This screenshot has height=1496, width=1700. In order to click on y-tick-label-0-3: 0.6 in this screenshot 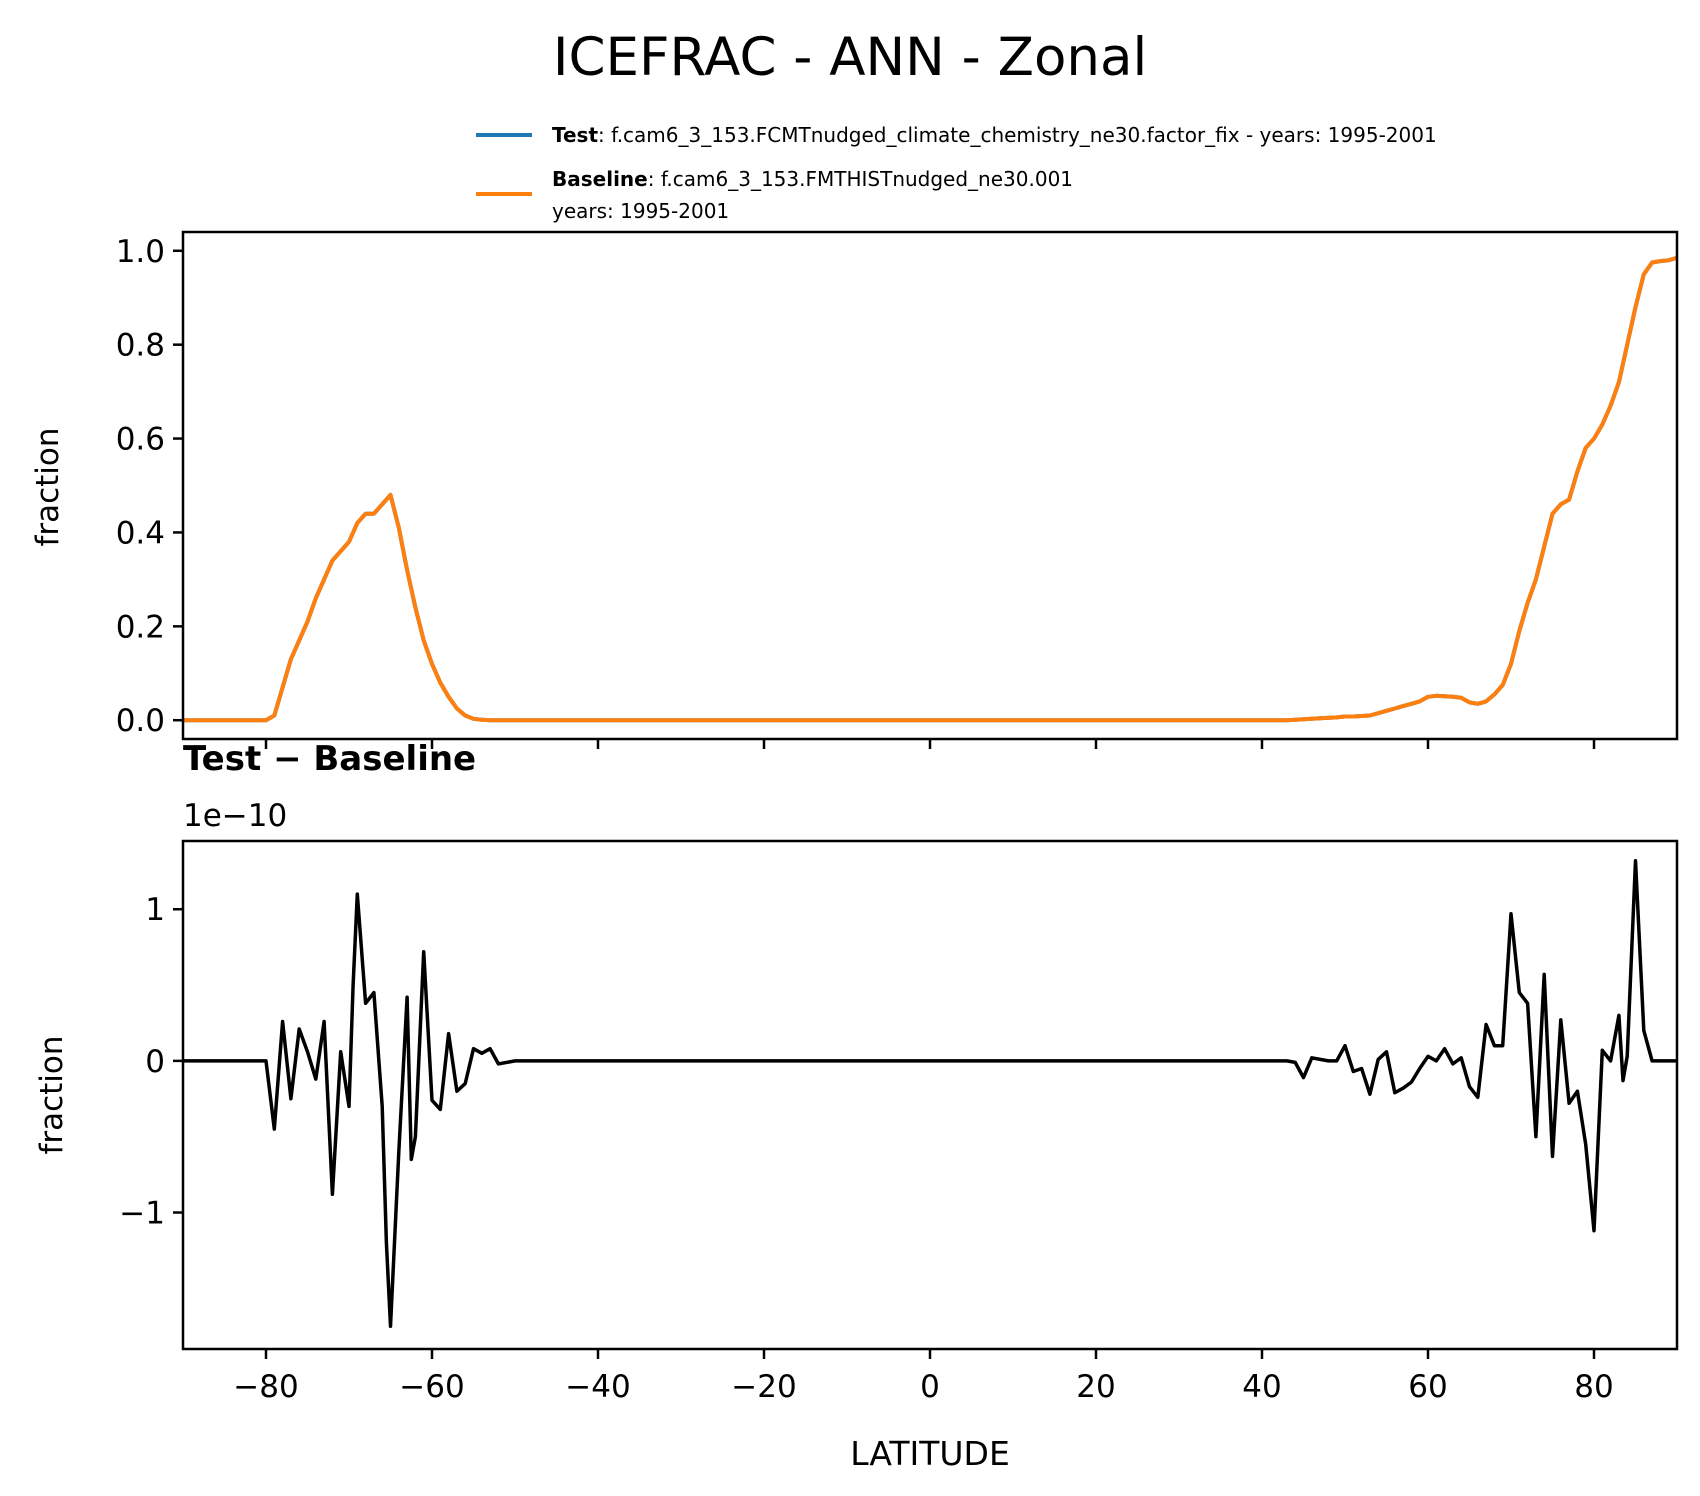, I will do `click(140, 440)`.